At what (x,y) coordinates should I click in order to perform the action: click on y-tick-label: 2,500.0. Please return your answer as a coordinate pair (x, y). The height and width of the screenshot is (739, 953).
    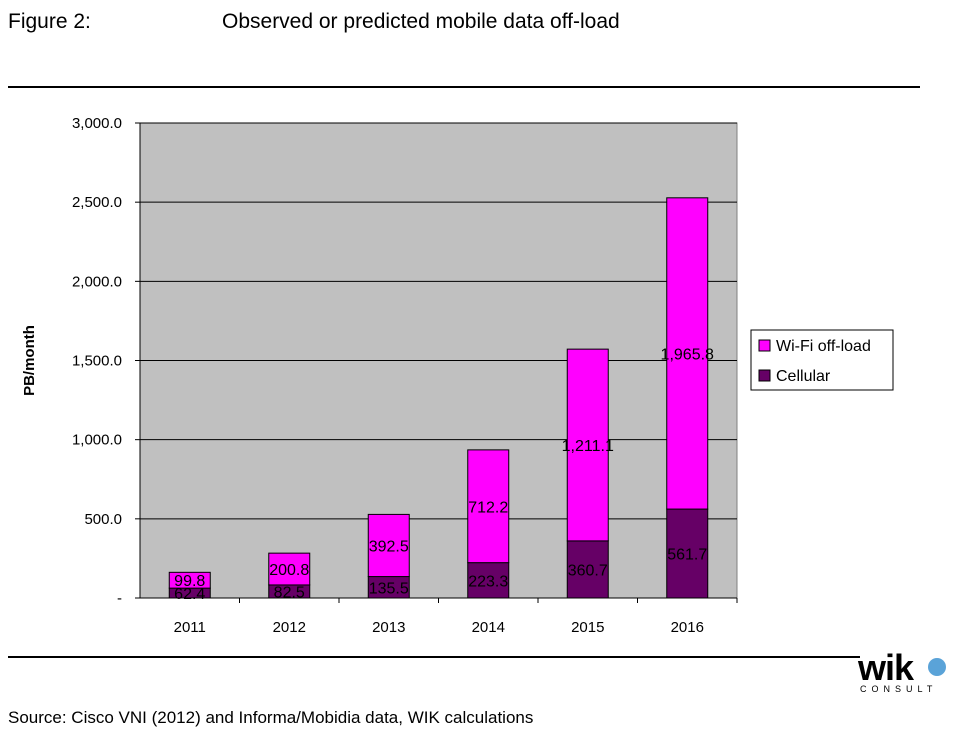
    Looking at the image, I should click on (97, 202).